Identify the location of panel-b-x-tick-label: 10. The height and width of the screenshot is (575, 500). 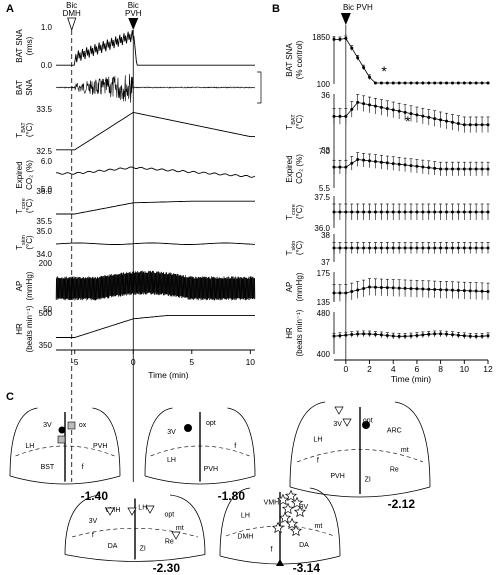
(465, 369).